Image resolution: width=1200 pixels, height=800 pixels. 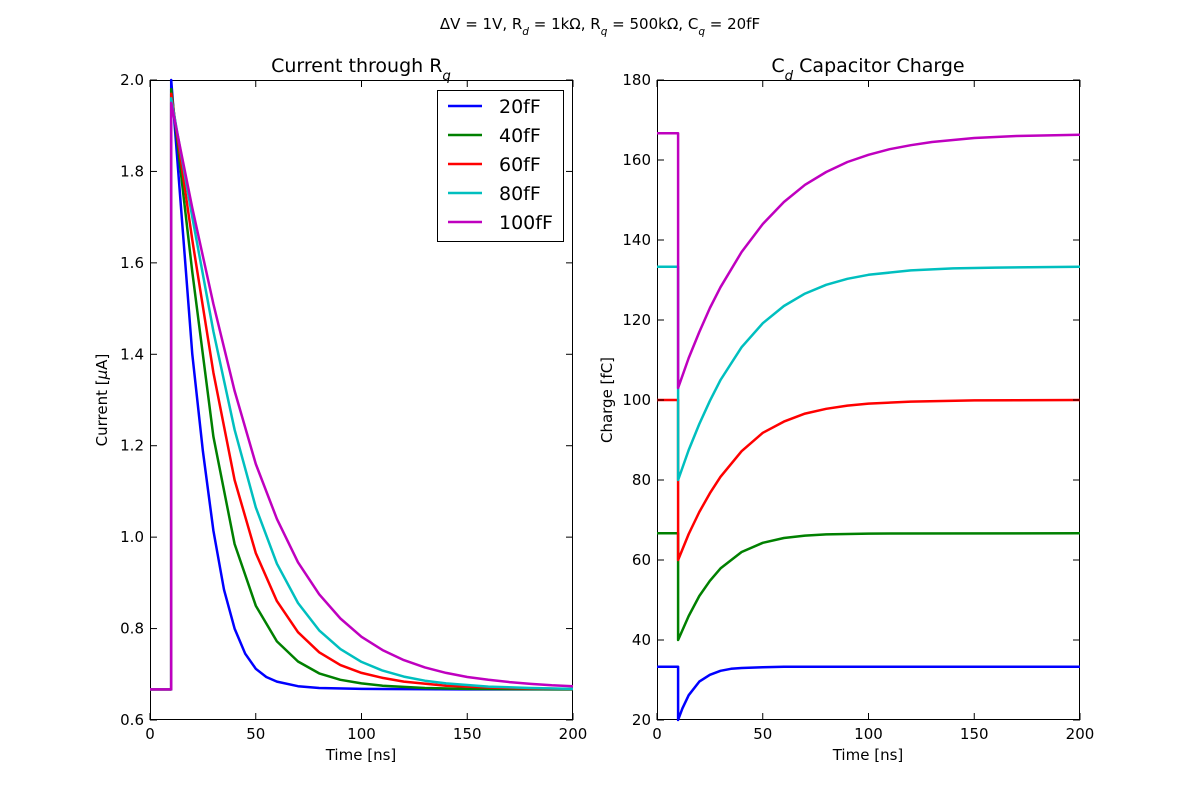 What do you see at coordinates (467, 734) in the screenshot?
I see `current-plot-xtick-label: 150` at bounding box center [467, 734].